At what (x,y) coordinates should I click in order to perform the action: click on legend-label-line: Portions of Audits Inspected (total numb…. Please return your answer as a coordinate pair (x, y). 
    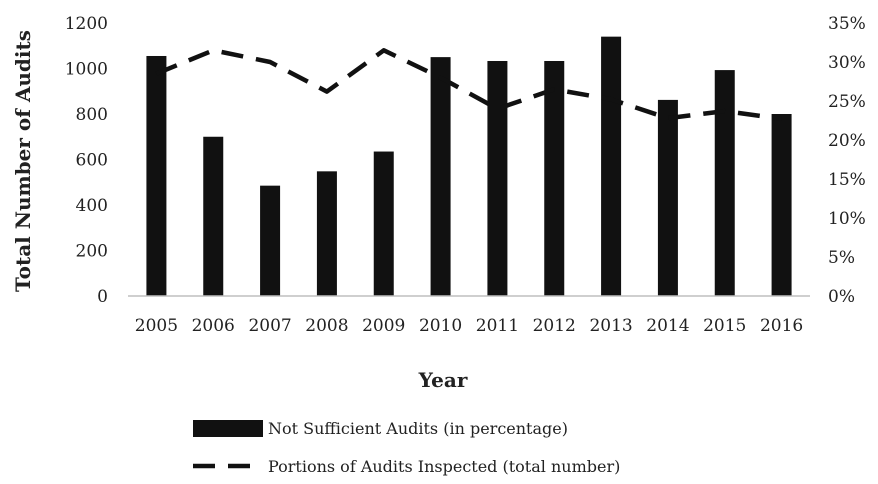
    Looking at the image, I should click on (444, 466).